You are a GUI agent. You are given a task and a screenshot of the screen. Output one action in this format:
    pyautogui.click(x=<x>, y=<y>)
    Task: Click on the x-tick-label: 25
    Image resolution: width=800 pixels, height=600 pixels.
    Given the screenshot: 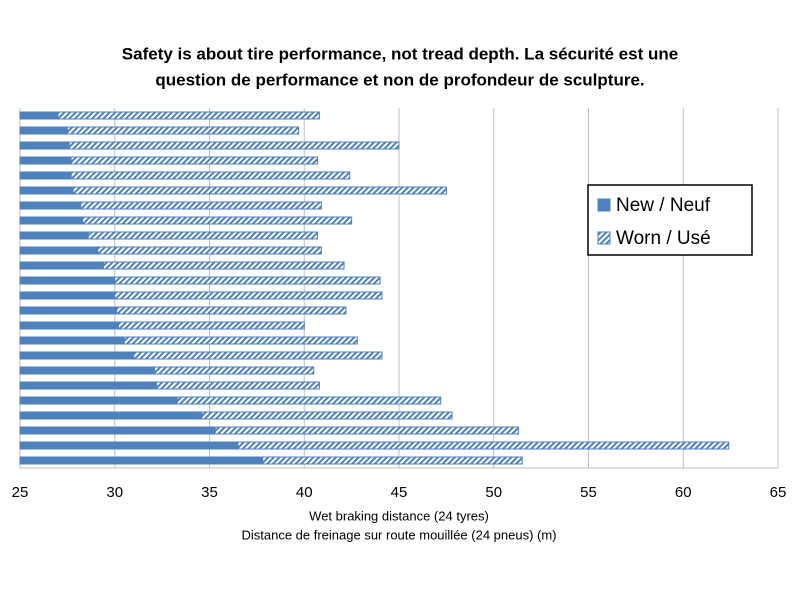 What is the action you would take?
    pyautogui.click(x=20, y=492)
    